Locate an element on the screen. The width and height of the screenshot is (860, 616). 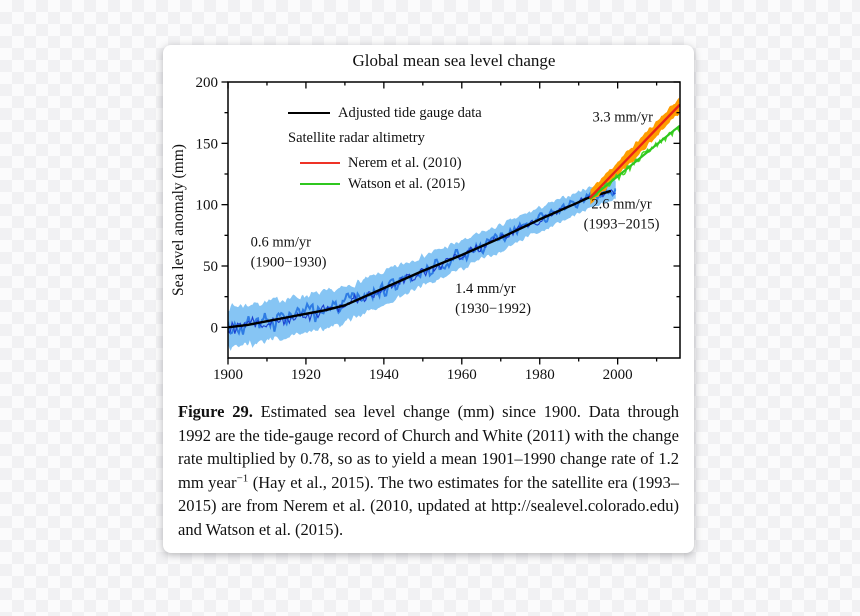
series-watson-et-al-2015 is located at coordinates (634, 162).